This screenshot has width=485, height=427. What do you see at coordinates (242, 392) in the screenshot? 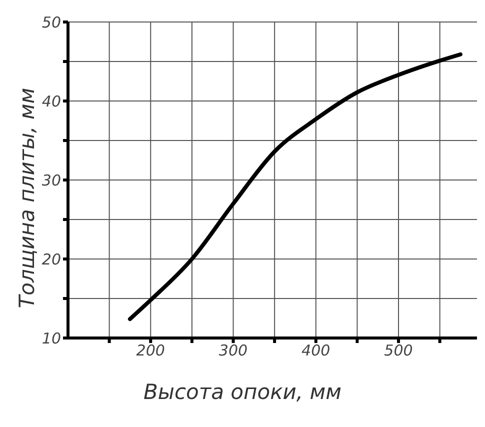
I see `x-axis-title: Высота опоки, мм` at bounding box center [242, 392].